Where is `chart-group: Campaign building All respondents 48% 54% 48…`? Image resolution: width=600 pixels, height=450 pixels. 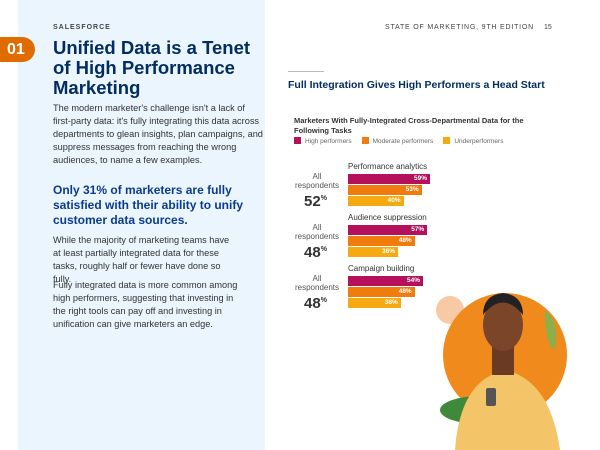
chart-group: Campaign building All respondents 48% 54% 48… is located at coordinates (390, 289).